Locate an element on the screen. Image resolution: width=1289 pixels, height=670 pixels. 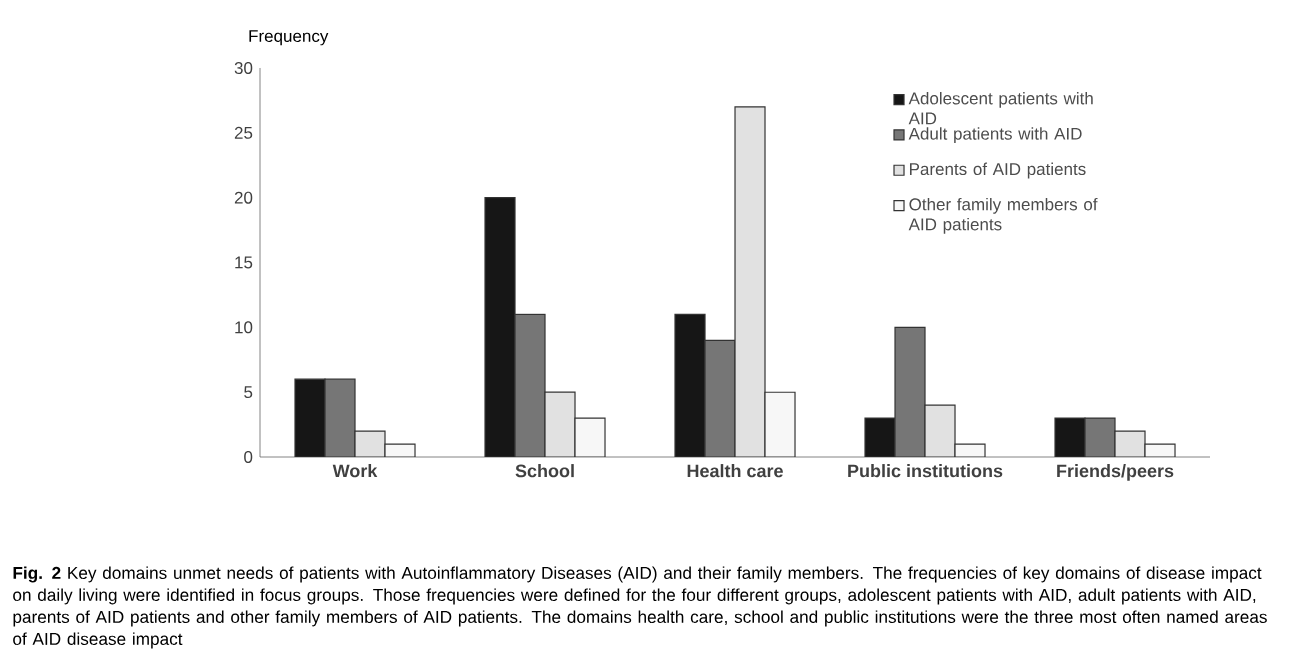
legend-label: Parents of AID patients is located at coordinates (997, 170).